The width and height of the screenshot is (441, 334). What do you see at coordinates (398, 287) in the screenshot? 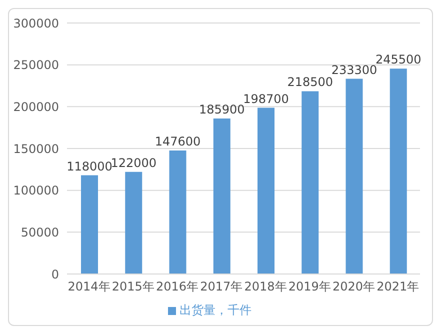
I see `x-tick-label: 2021年` at bounding box center [398, 287].